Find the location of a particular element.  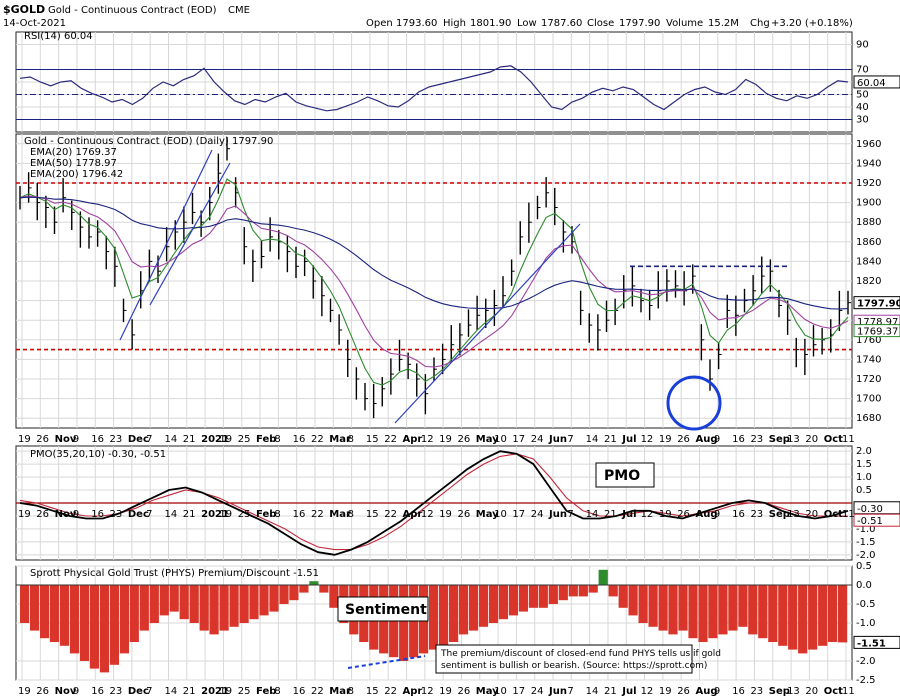

x-tick-label: 13 is located at coordinates (793, 691).